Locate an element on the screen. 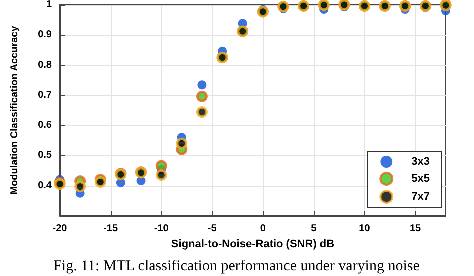 The height and width of the screenshot is (276, 474). x-tick-label: -10 is located at coordinates (162, 229).